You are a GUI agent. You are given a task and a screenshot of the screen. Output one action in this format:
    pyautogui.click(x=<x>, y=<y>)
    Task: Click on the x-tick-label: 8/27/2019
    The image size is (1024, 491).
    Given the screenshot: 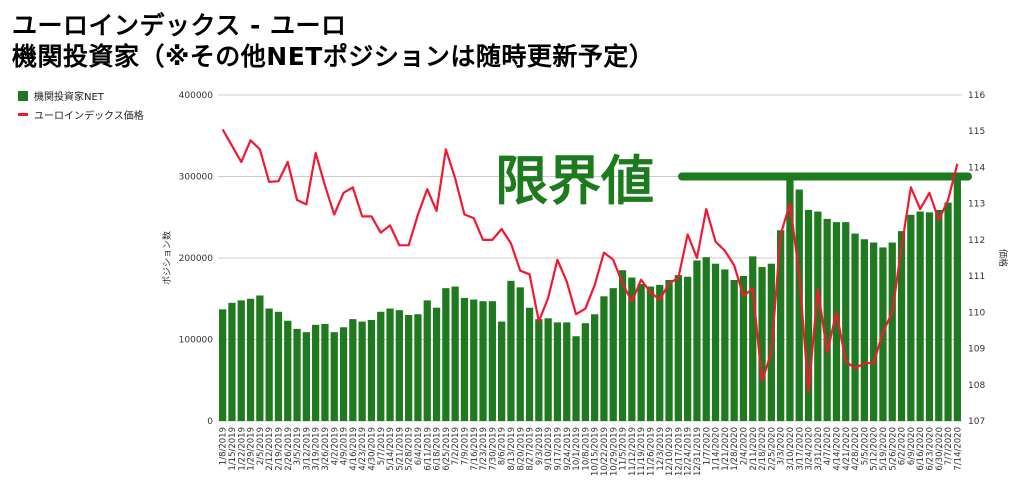 What is the action you would take?
    pyautogui.click(x=531, y=449)
    